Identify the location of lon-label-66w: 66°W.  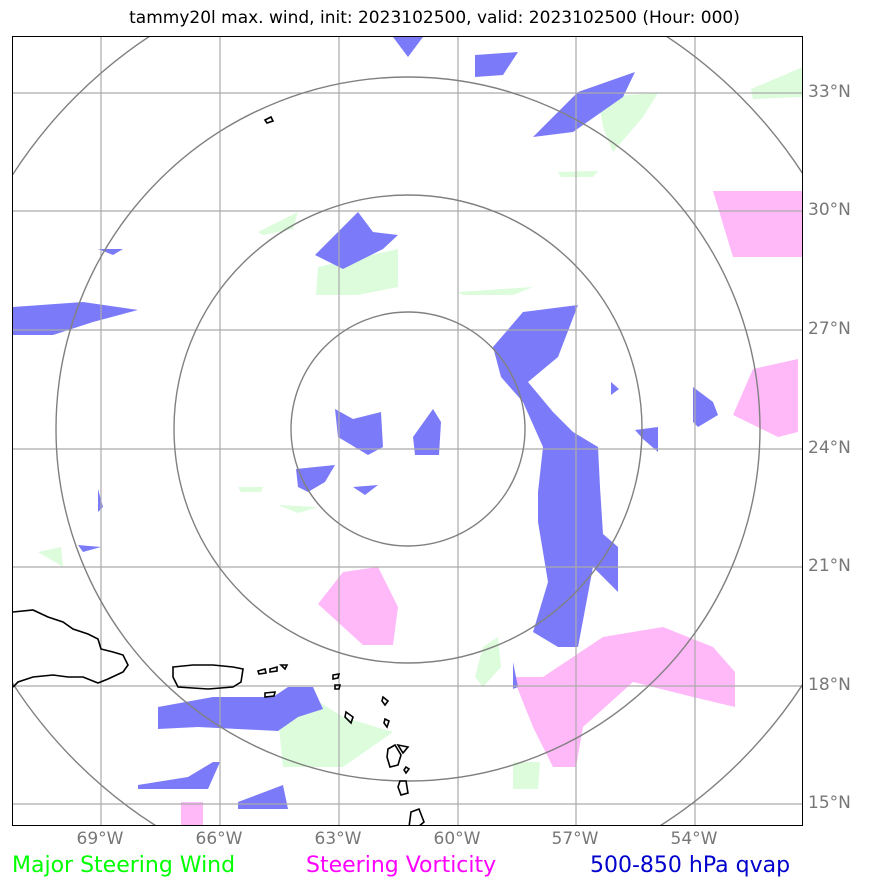
(219, 839).